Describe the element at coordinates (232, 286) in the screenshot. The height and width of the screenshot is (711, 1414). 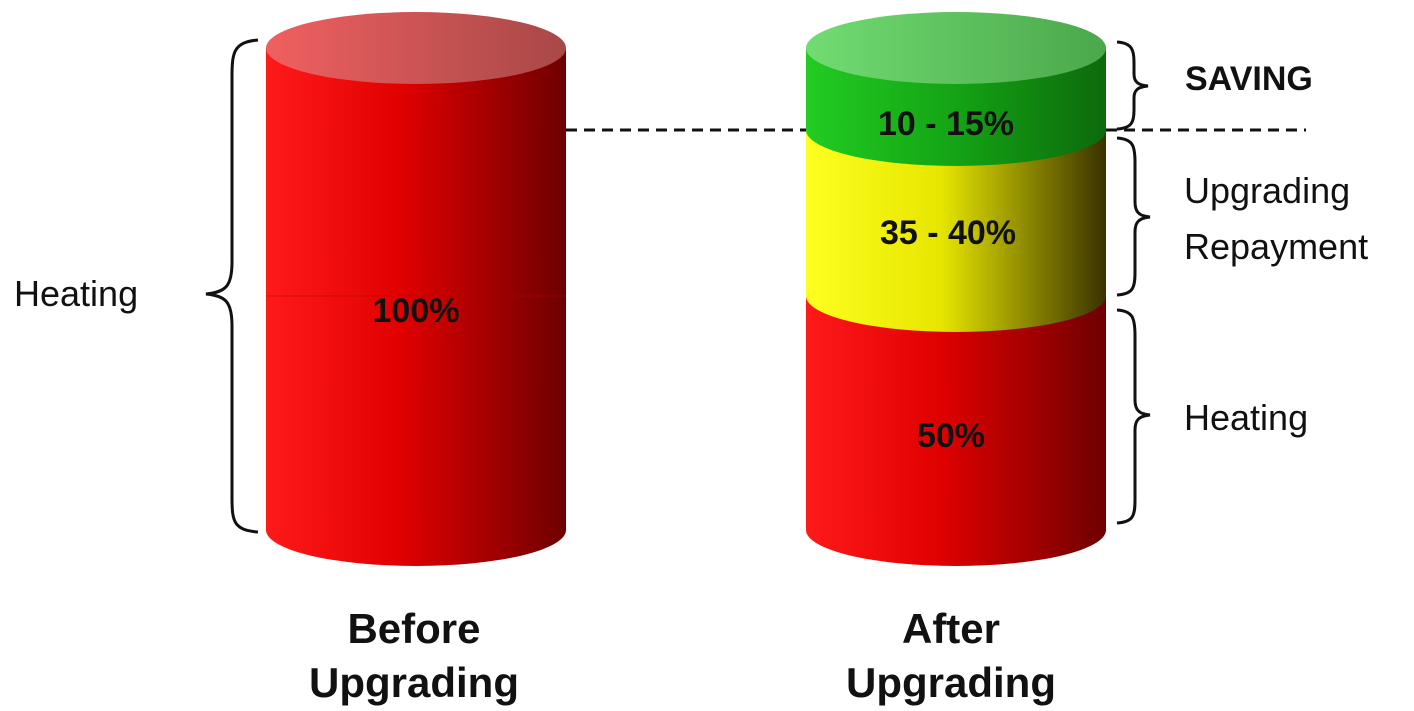
I see `before-heating-brace` at that location.